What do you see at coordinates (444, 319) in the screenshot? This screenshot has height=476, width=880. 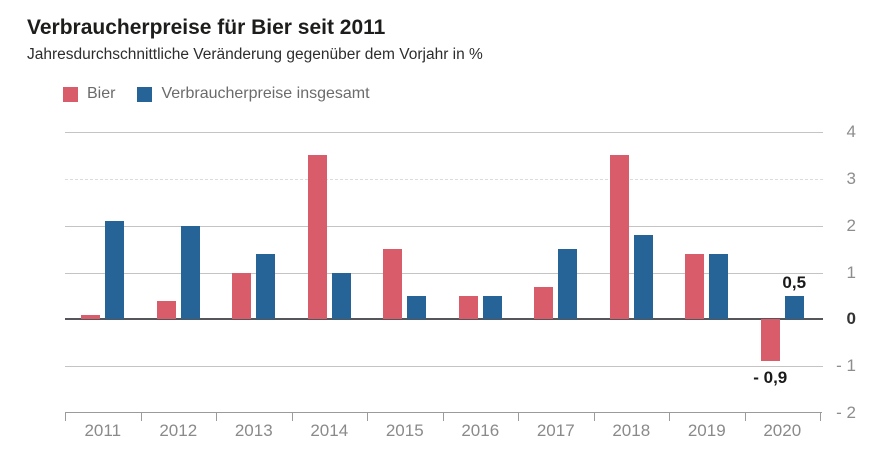 I see `zero-gridline` at bounding box center [444, 319].